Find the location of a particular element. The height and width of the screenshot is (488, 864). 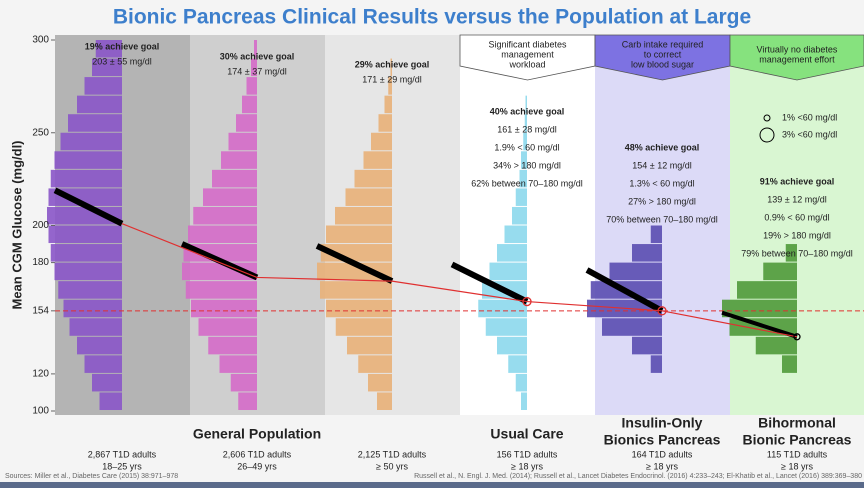

stat-heading: 19% achieve goal is located at coordinates (122, 46).